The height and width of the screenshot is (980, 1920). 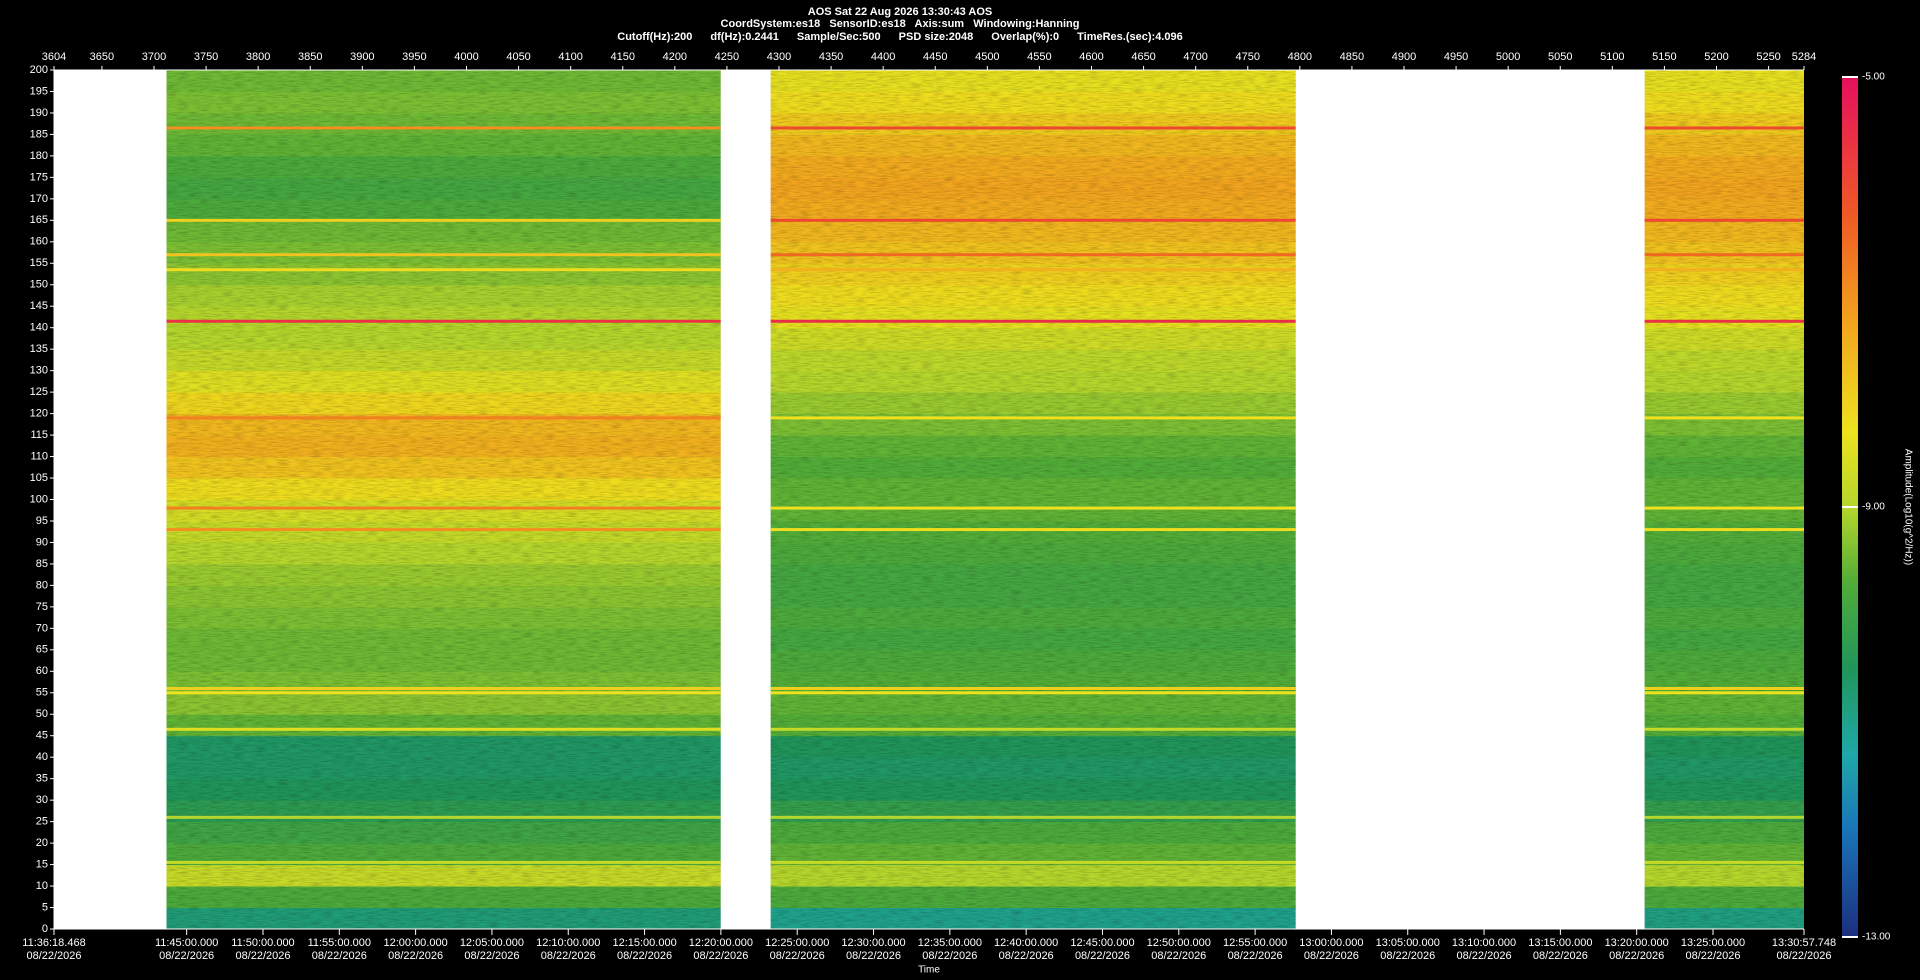 What do you see at coordinates (310, 57) in the screenshot?
I see `x-tick-label: 3850` at bounding box center [310, 57].